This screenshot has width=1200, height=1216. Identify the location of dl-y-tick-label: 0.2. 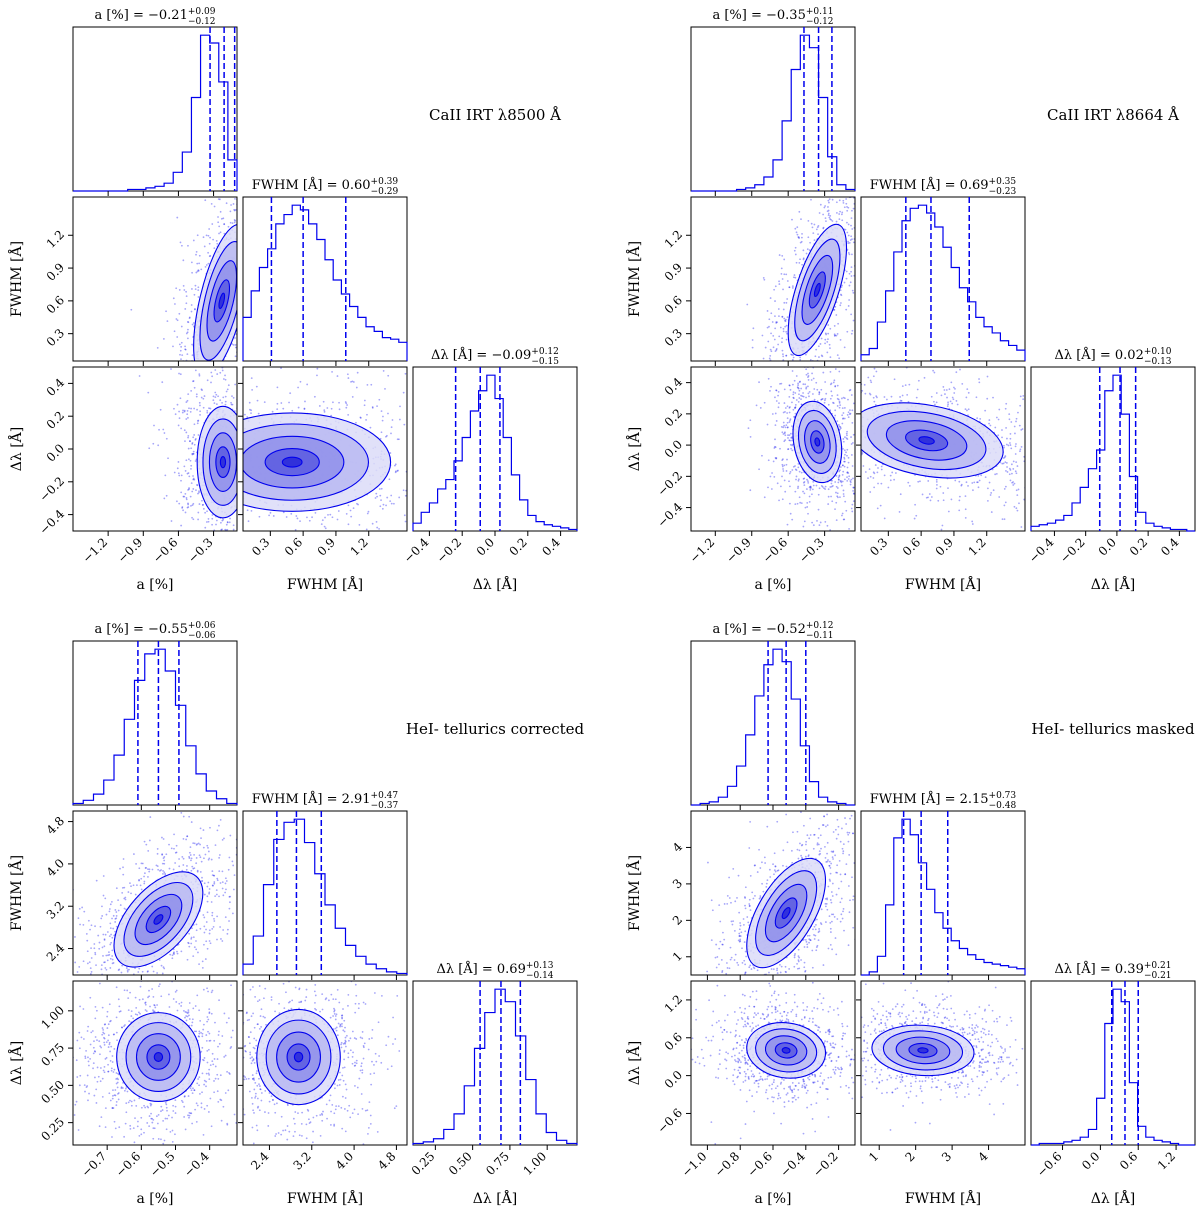
(55, 419).